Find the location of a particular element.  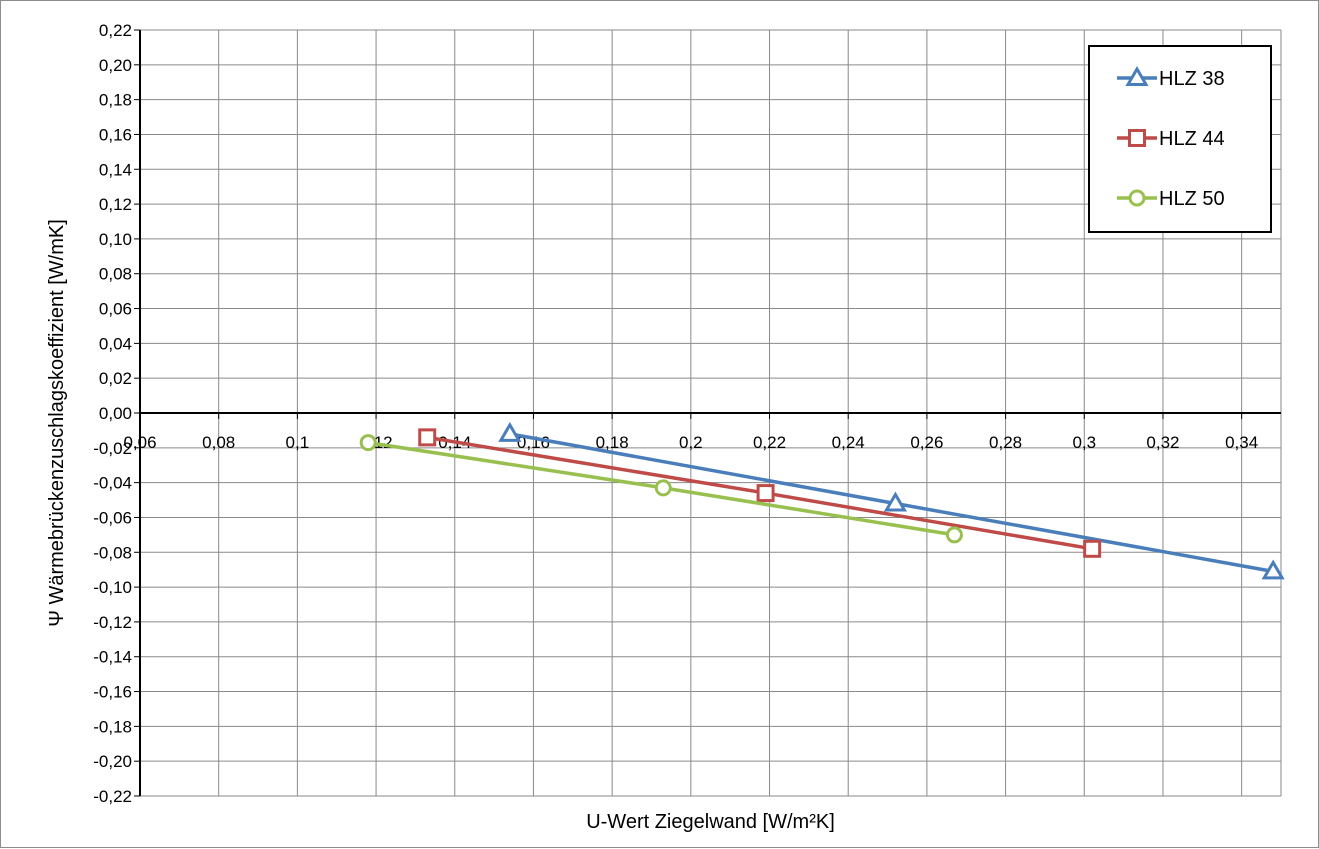

x-tick-label: 0,06 is located at coordinates (139, 442).